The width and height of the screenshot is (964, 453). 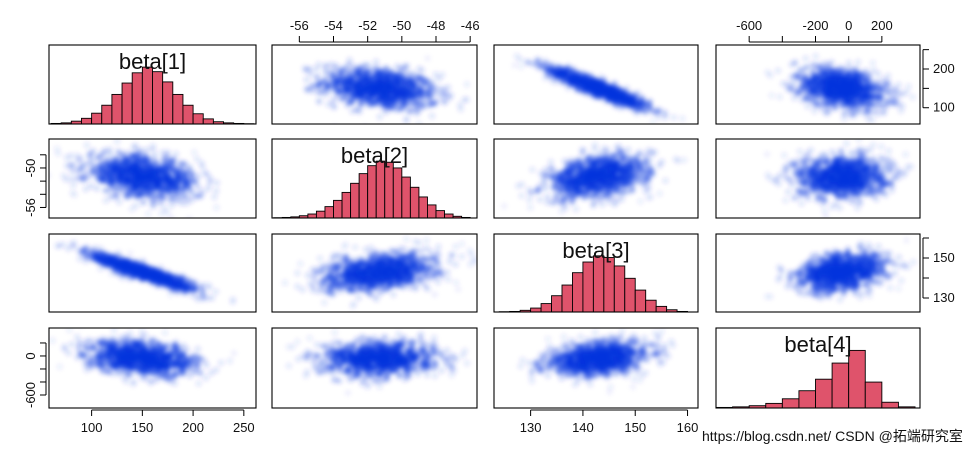 What do you see at coordinates (594, 178) in the screenshot?
I see `density-beta2-vs-beta3` at bounding box center [594, 178].